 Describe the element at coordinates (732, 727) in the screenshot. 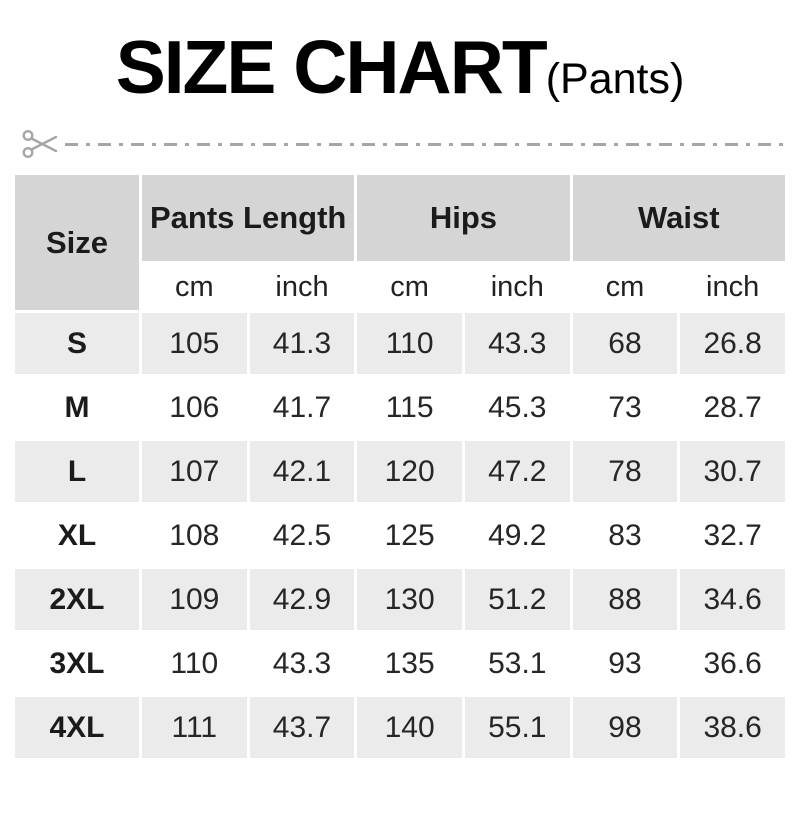

I see `value-cell: 38.6` at that location.